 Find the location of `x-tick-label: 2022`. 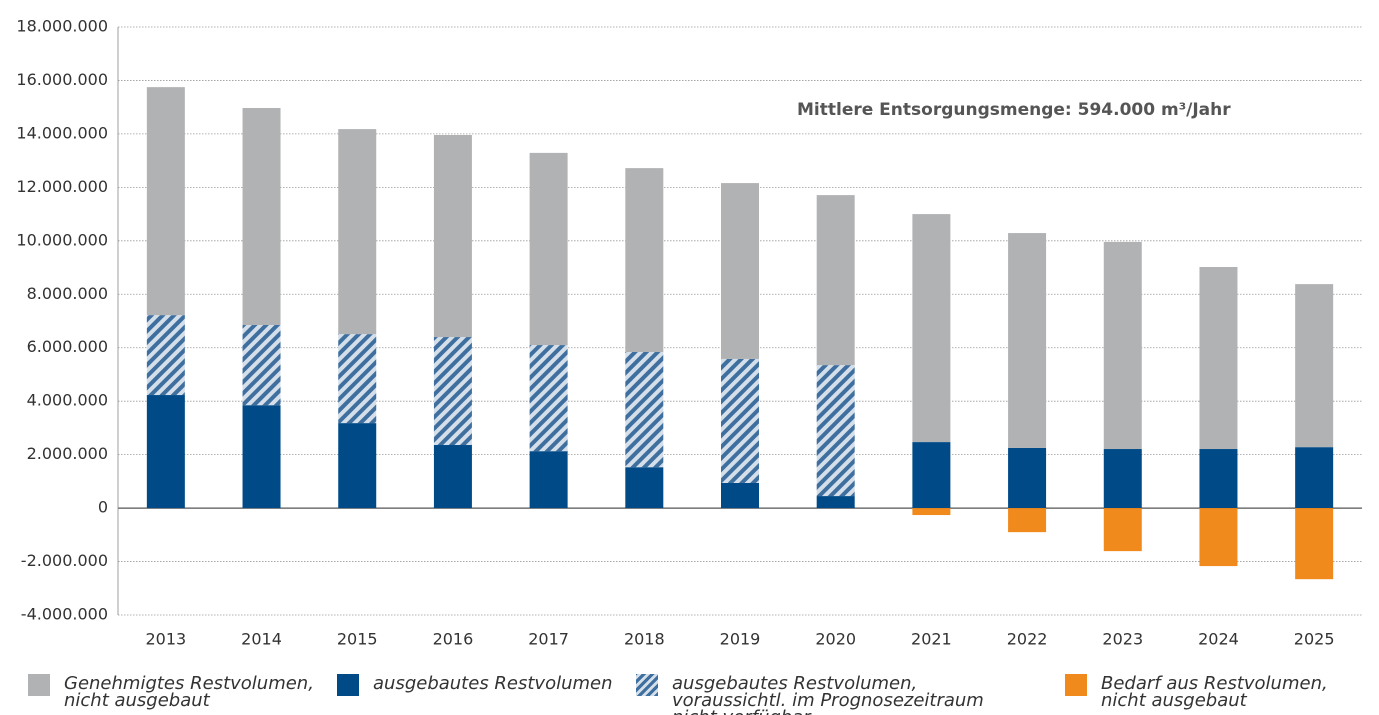

x-tick-label: 2022 is located at coordinates (1027, 639).